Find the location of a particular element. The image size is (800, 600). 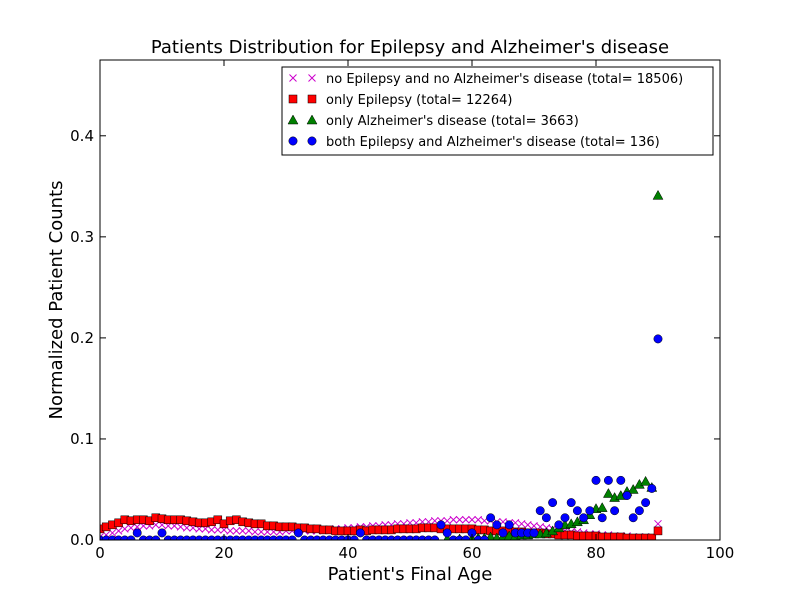

legend-label: only Alzheimer's disease (total= 3663) is located at coordinates (452, 121).